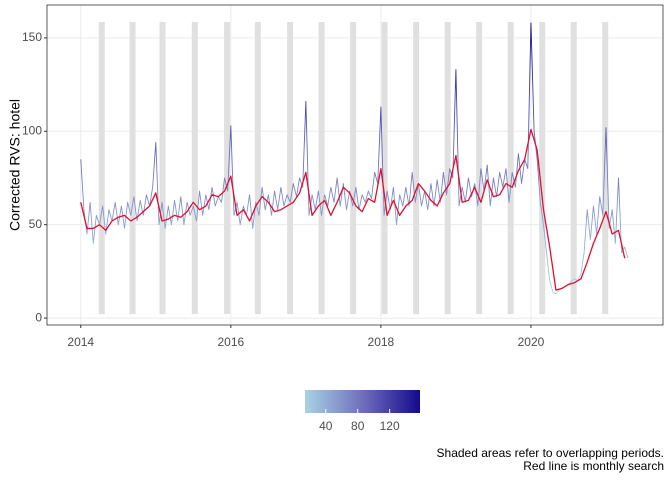  Describe the element at coordinates (390, 426) in the screenshot. I see `colorbar-label: 120` at that location.